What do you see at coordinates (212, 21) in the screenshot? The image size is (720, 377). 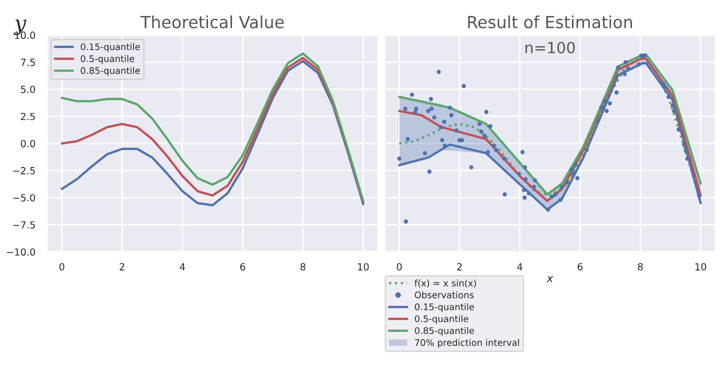 I see `chart-title: Theoretical Value` at bounding box center [212, 21].